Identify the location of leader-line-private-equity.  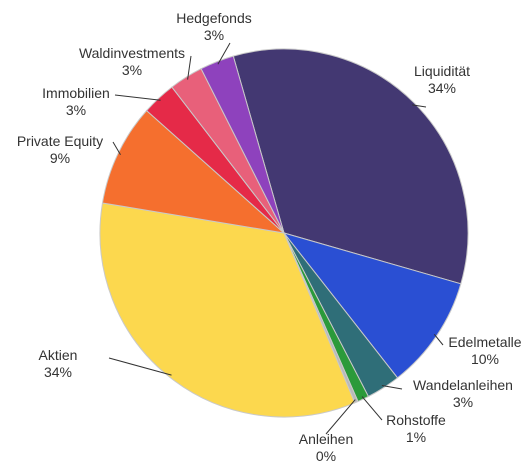
(116, 148).